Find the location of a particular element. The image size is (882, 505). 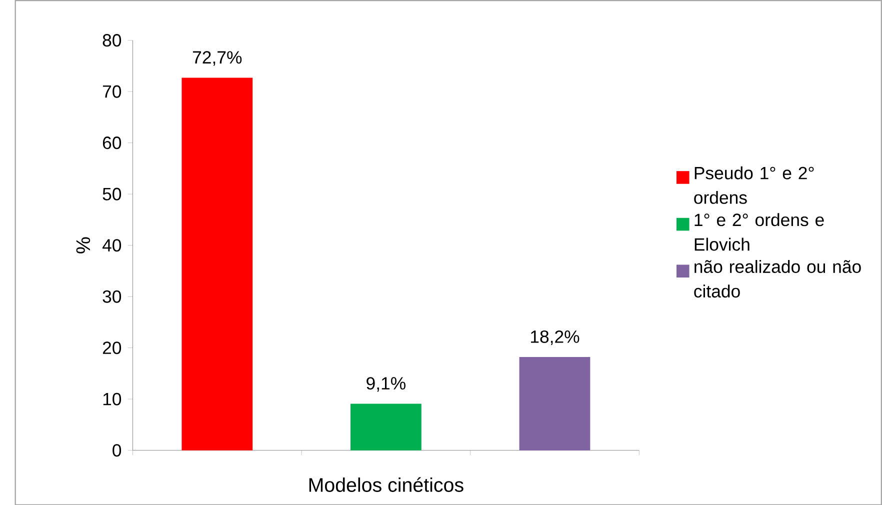

y-tick-label: 40 is located at coordinates (112, 245).